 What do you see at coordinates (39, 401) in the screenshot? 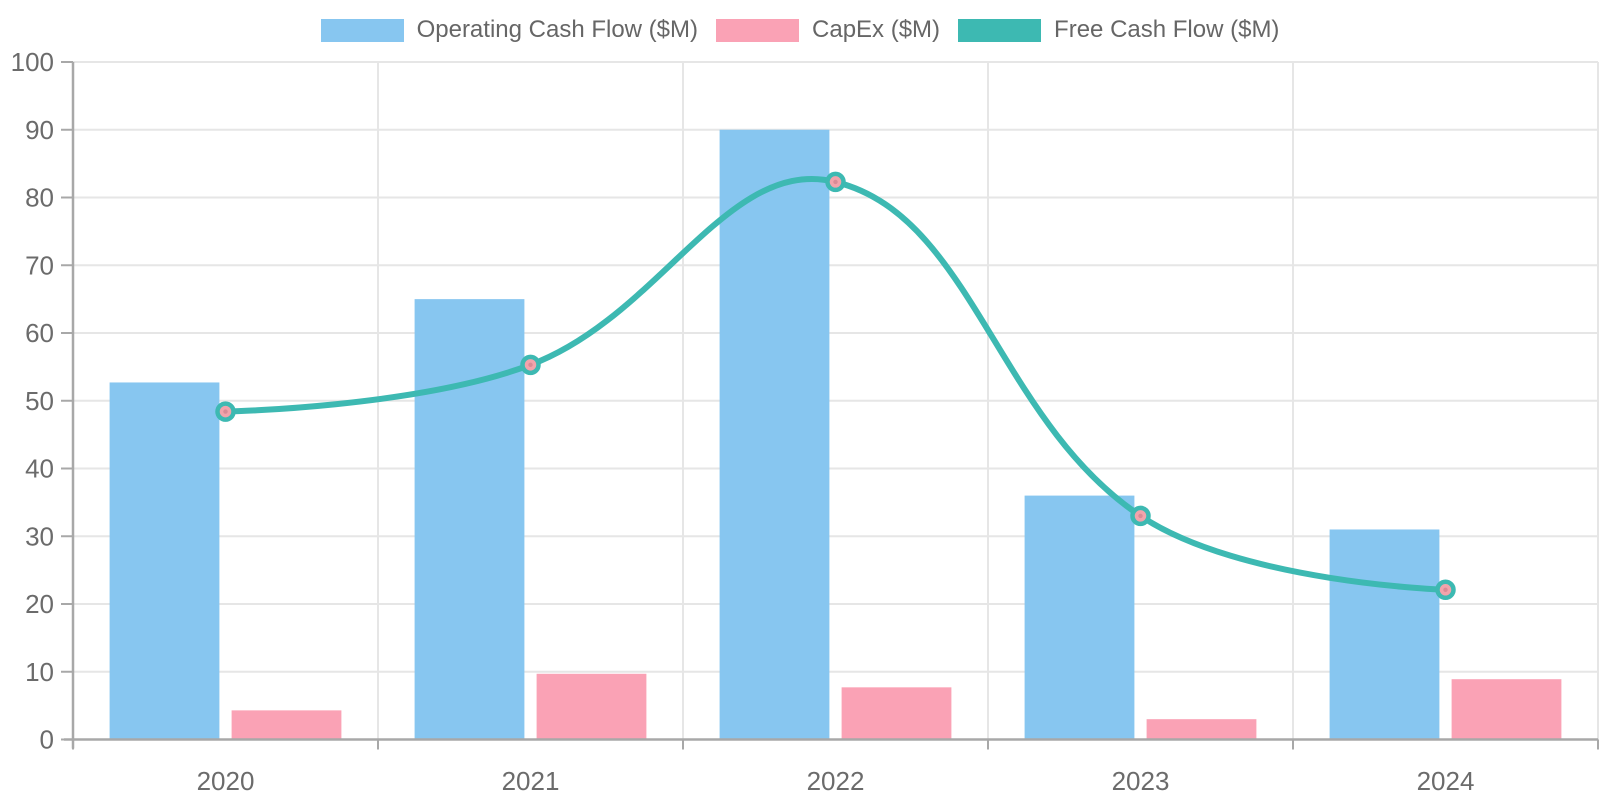
I see `y-tick-label: 50` at bounding box center [39, 401].